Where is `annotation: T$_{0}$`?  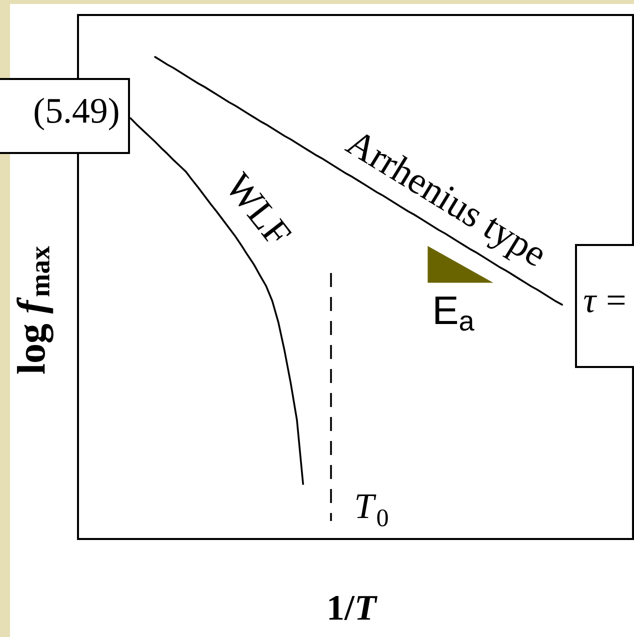 annotation: T$_{0}$ is located at coordinates (372, 510).